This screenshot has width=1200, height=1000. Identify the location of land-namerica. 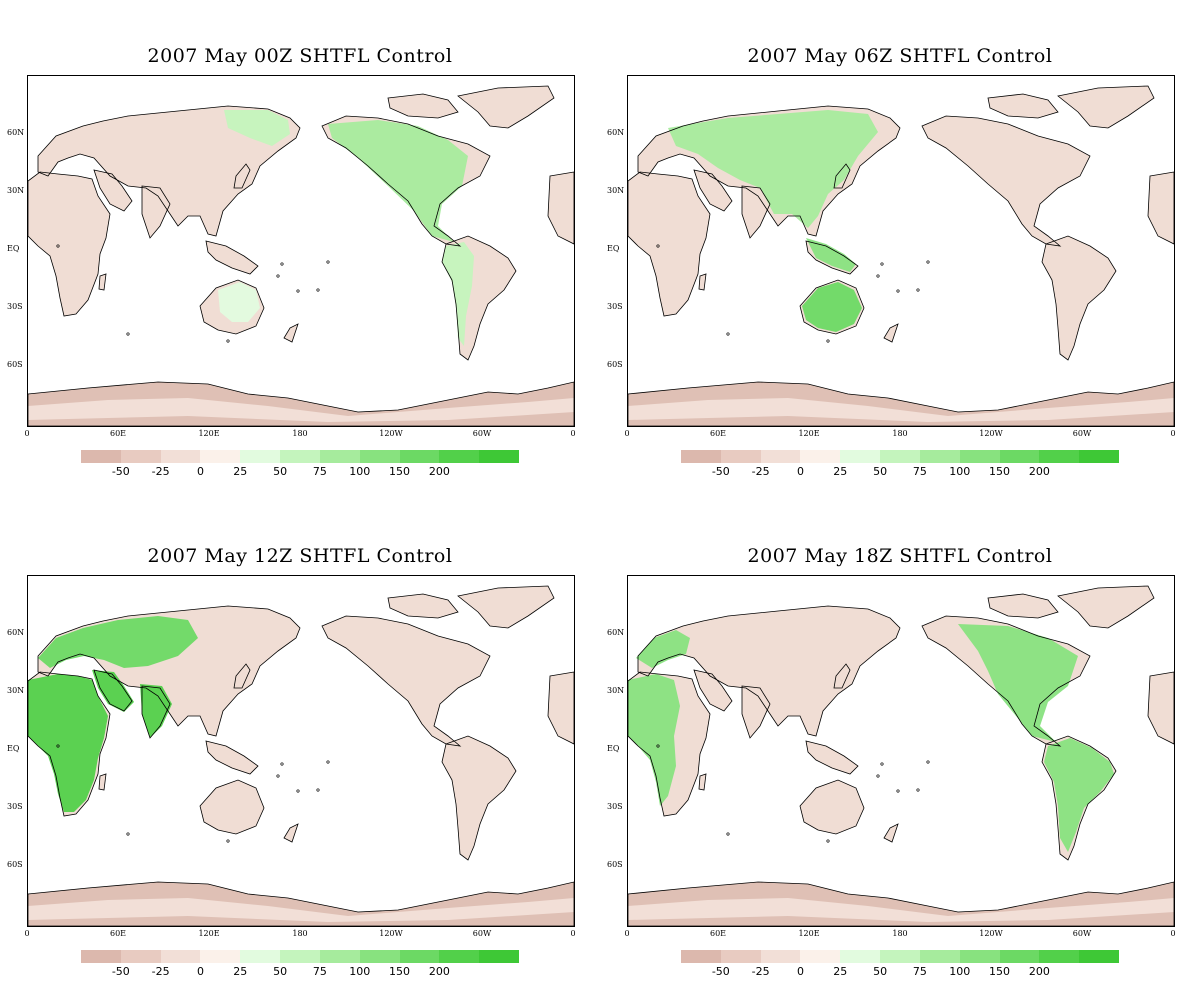
(1006, 181).